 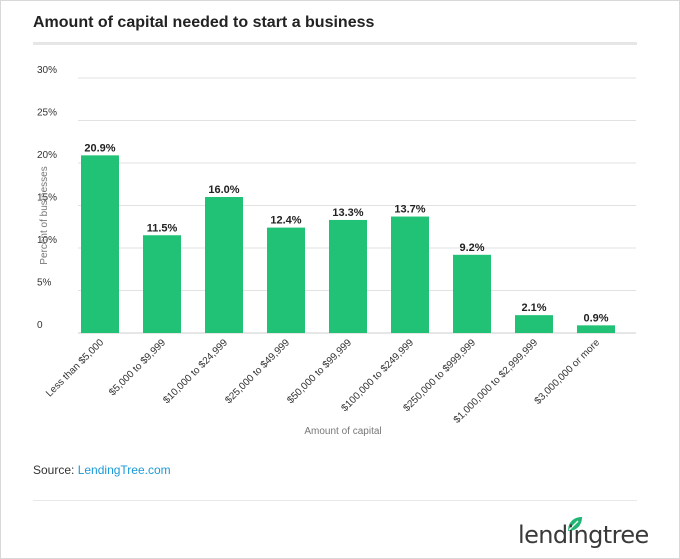 What do you see at coordinates (195, 371) in the screenshot?
I see `x-tick-label: $10,000 to $24,999` at bounding box center [195, 371].